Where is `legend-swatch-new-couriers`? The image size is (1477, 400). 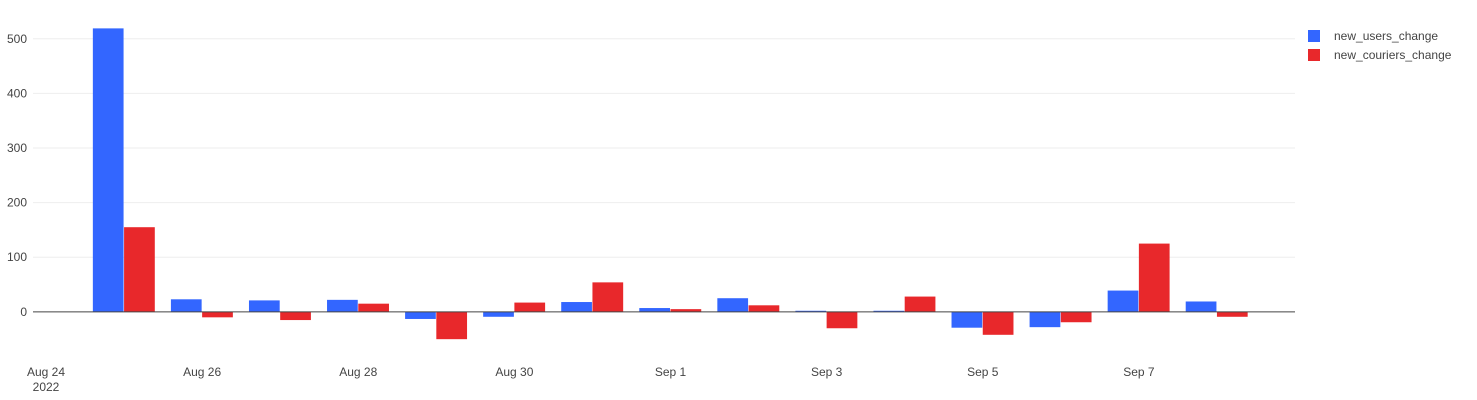 legend-swatch-new-couriers is located at coordinates (1314, 54).